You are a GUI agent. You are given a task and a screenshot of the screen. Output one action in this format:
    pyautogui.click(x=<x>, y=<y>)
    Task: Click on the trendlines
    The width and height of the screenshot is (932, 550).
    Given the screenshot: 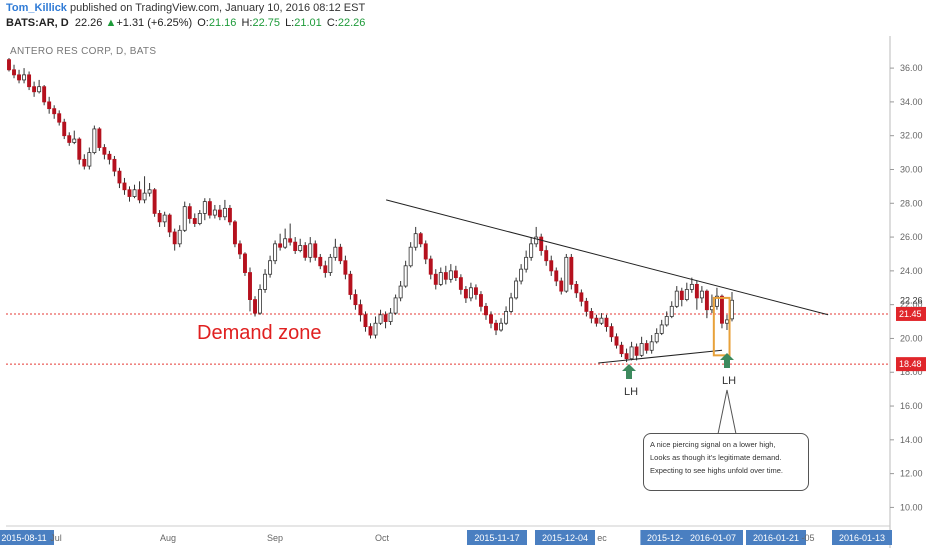 What is the action you would take?
    pyautogui.click(x=607, y=281)
    